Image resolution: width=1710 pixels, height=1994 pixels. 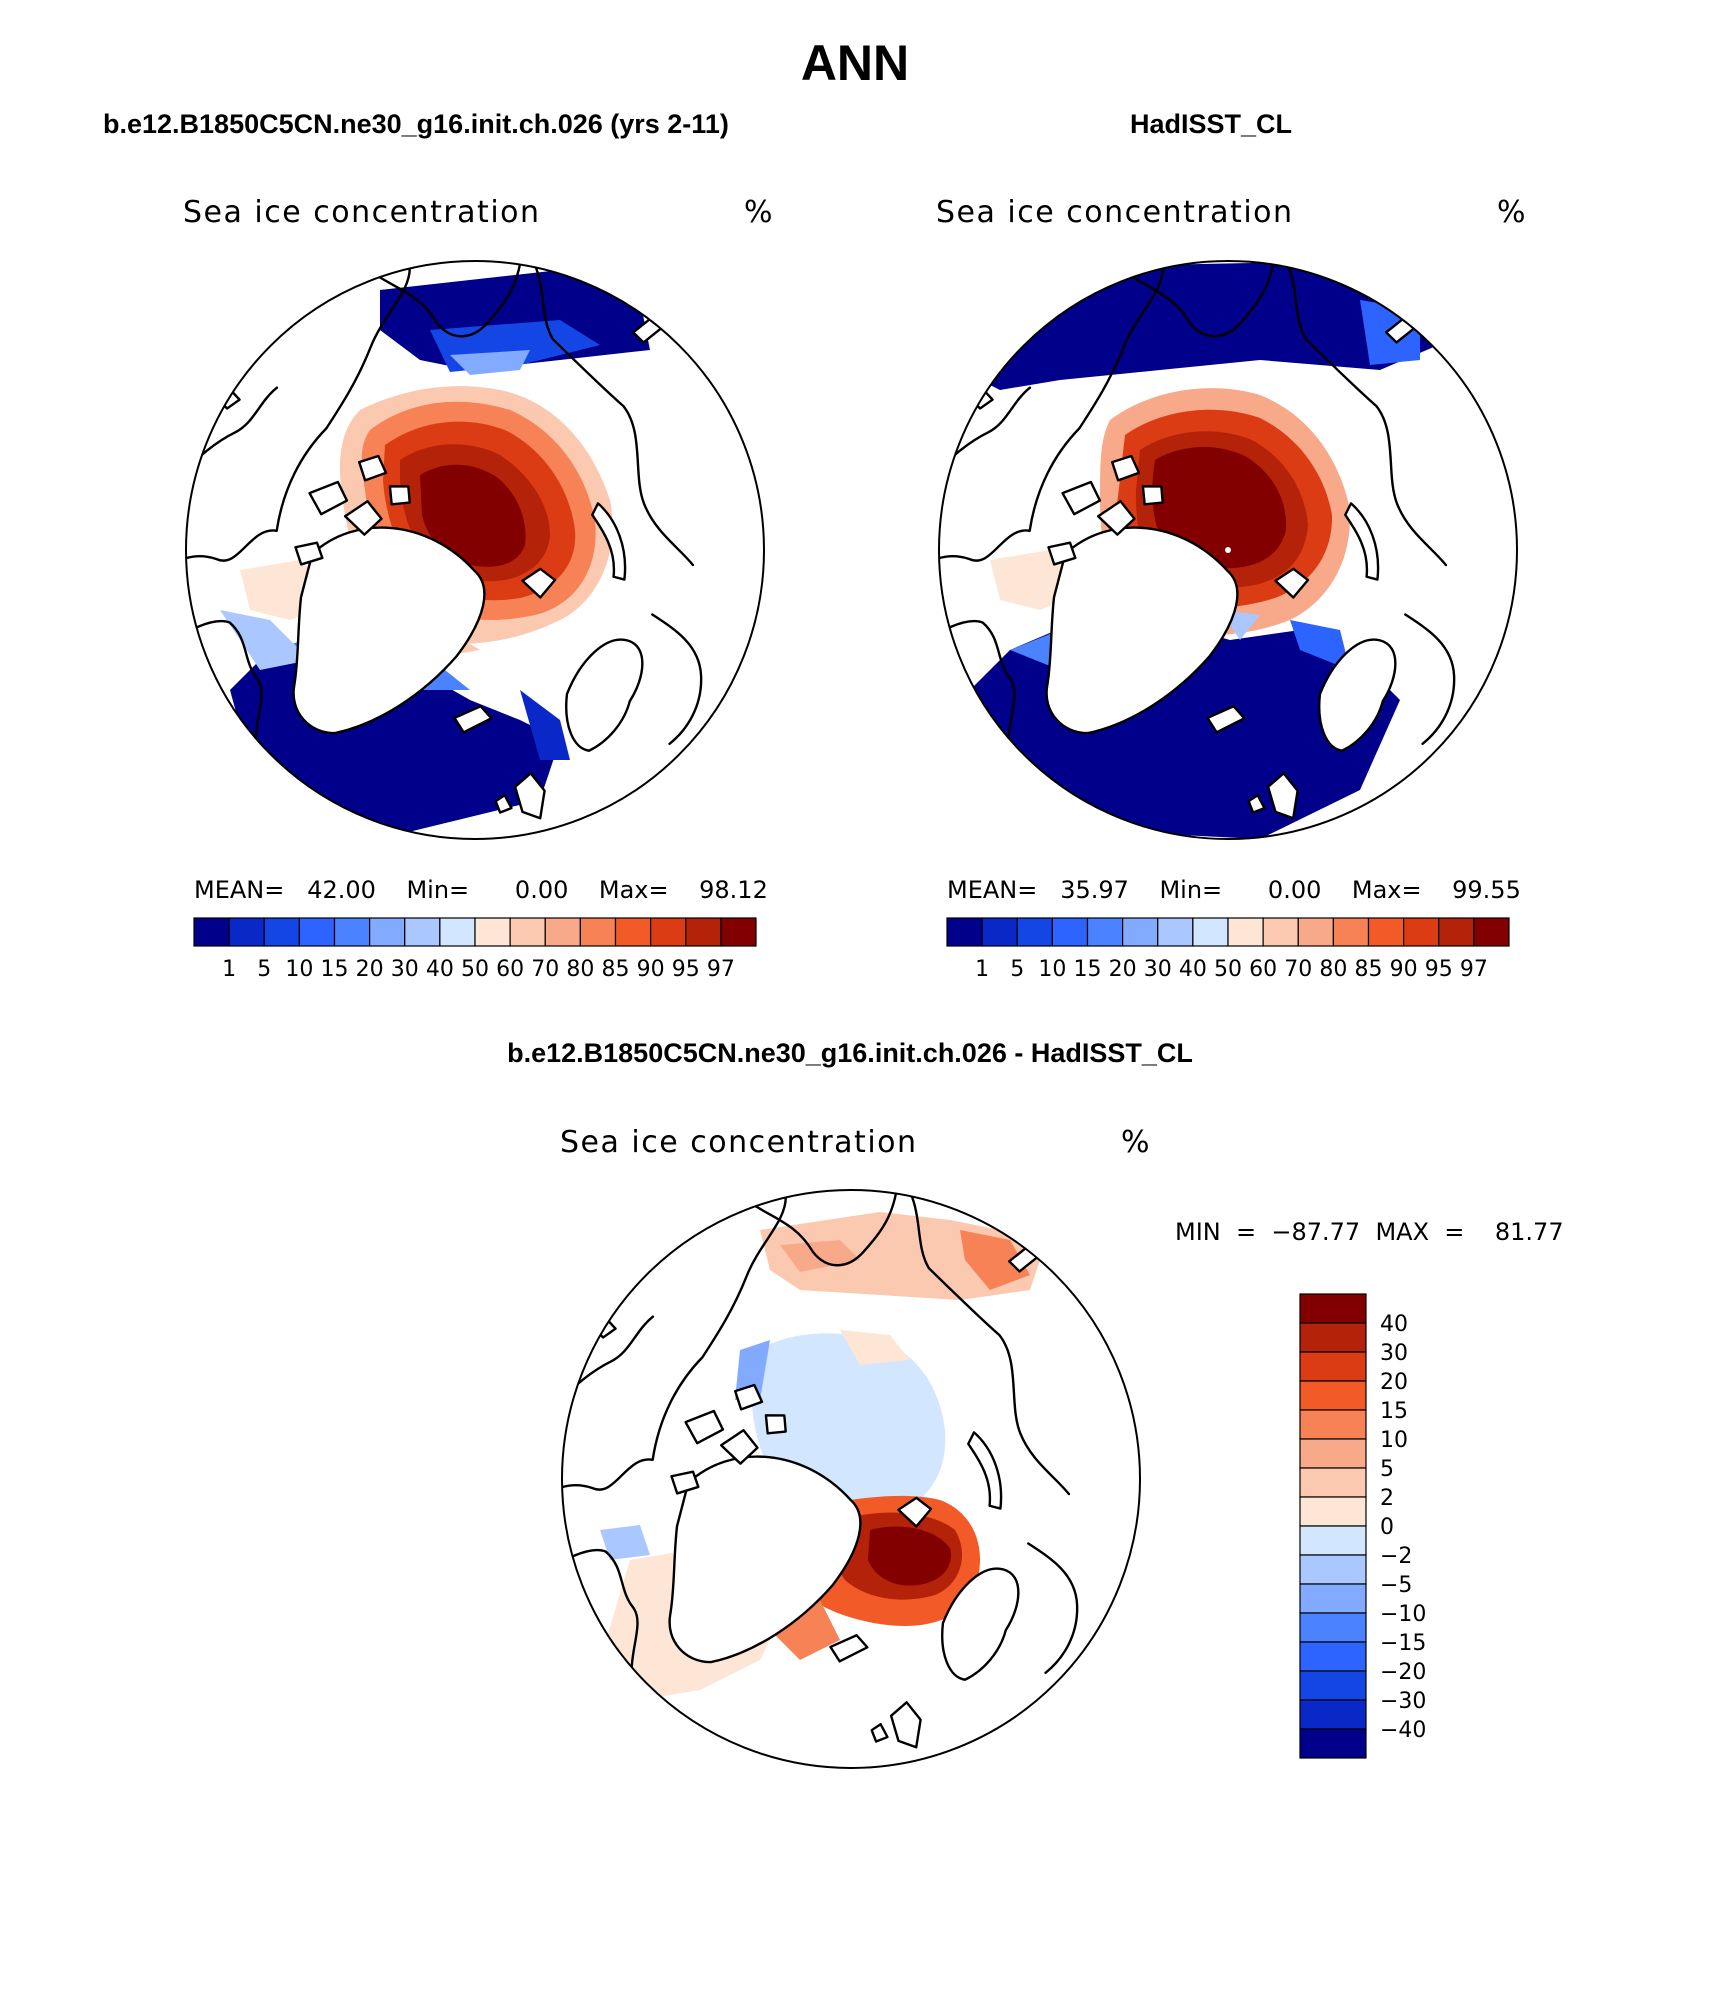 What do you see at coordinates (855, 63) in the screenshot?
I see `main-title: ANN` at bounding box center [855, 63].